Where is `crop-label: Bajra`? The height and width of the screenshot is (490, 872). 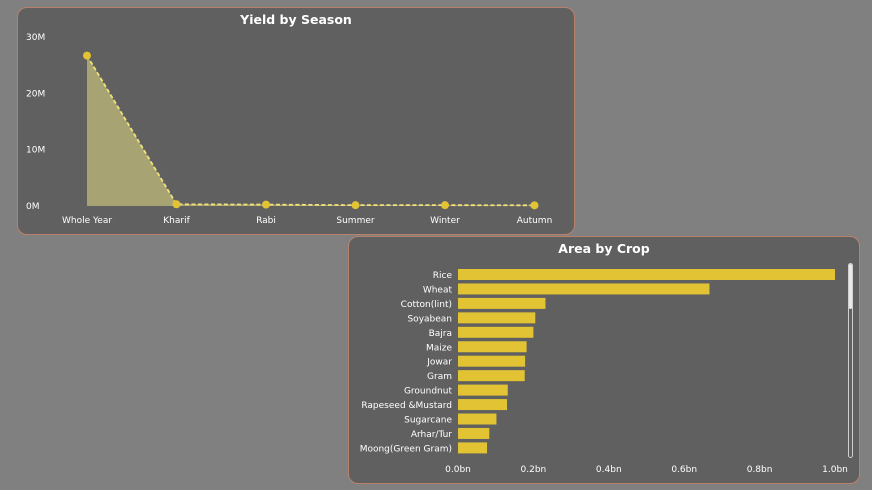 crop-label: Bajra is located at coordinates (440, 334).